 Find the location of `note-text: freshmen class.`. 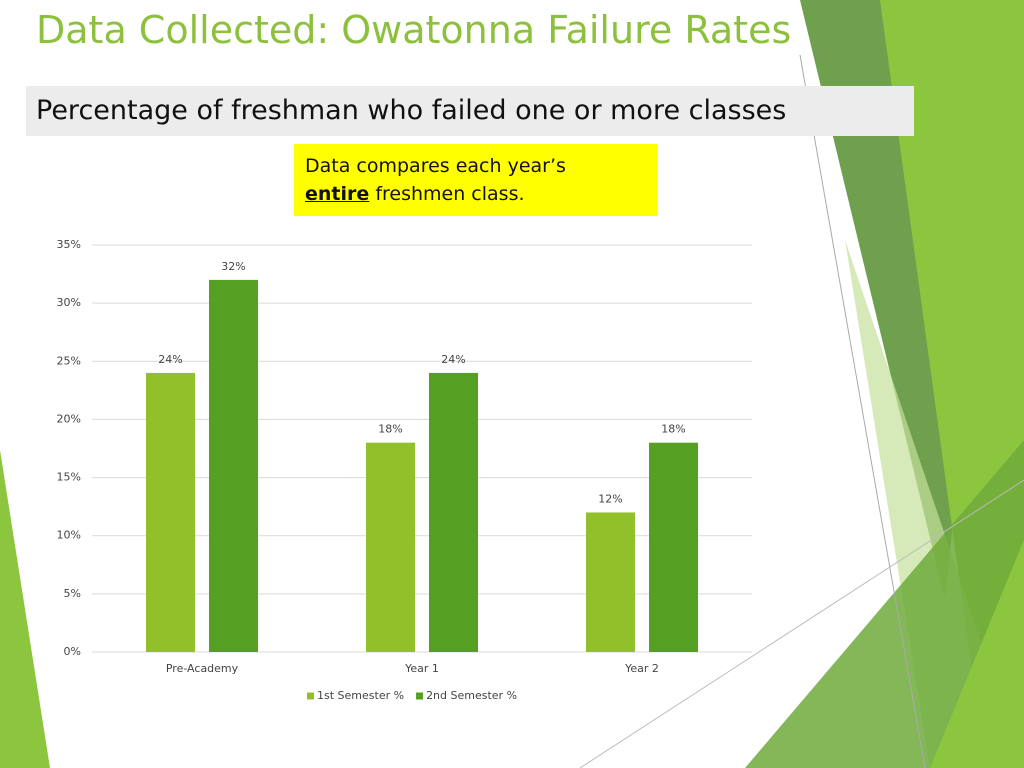

note-text: freshmen class. is located at coordinates (450, 194).